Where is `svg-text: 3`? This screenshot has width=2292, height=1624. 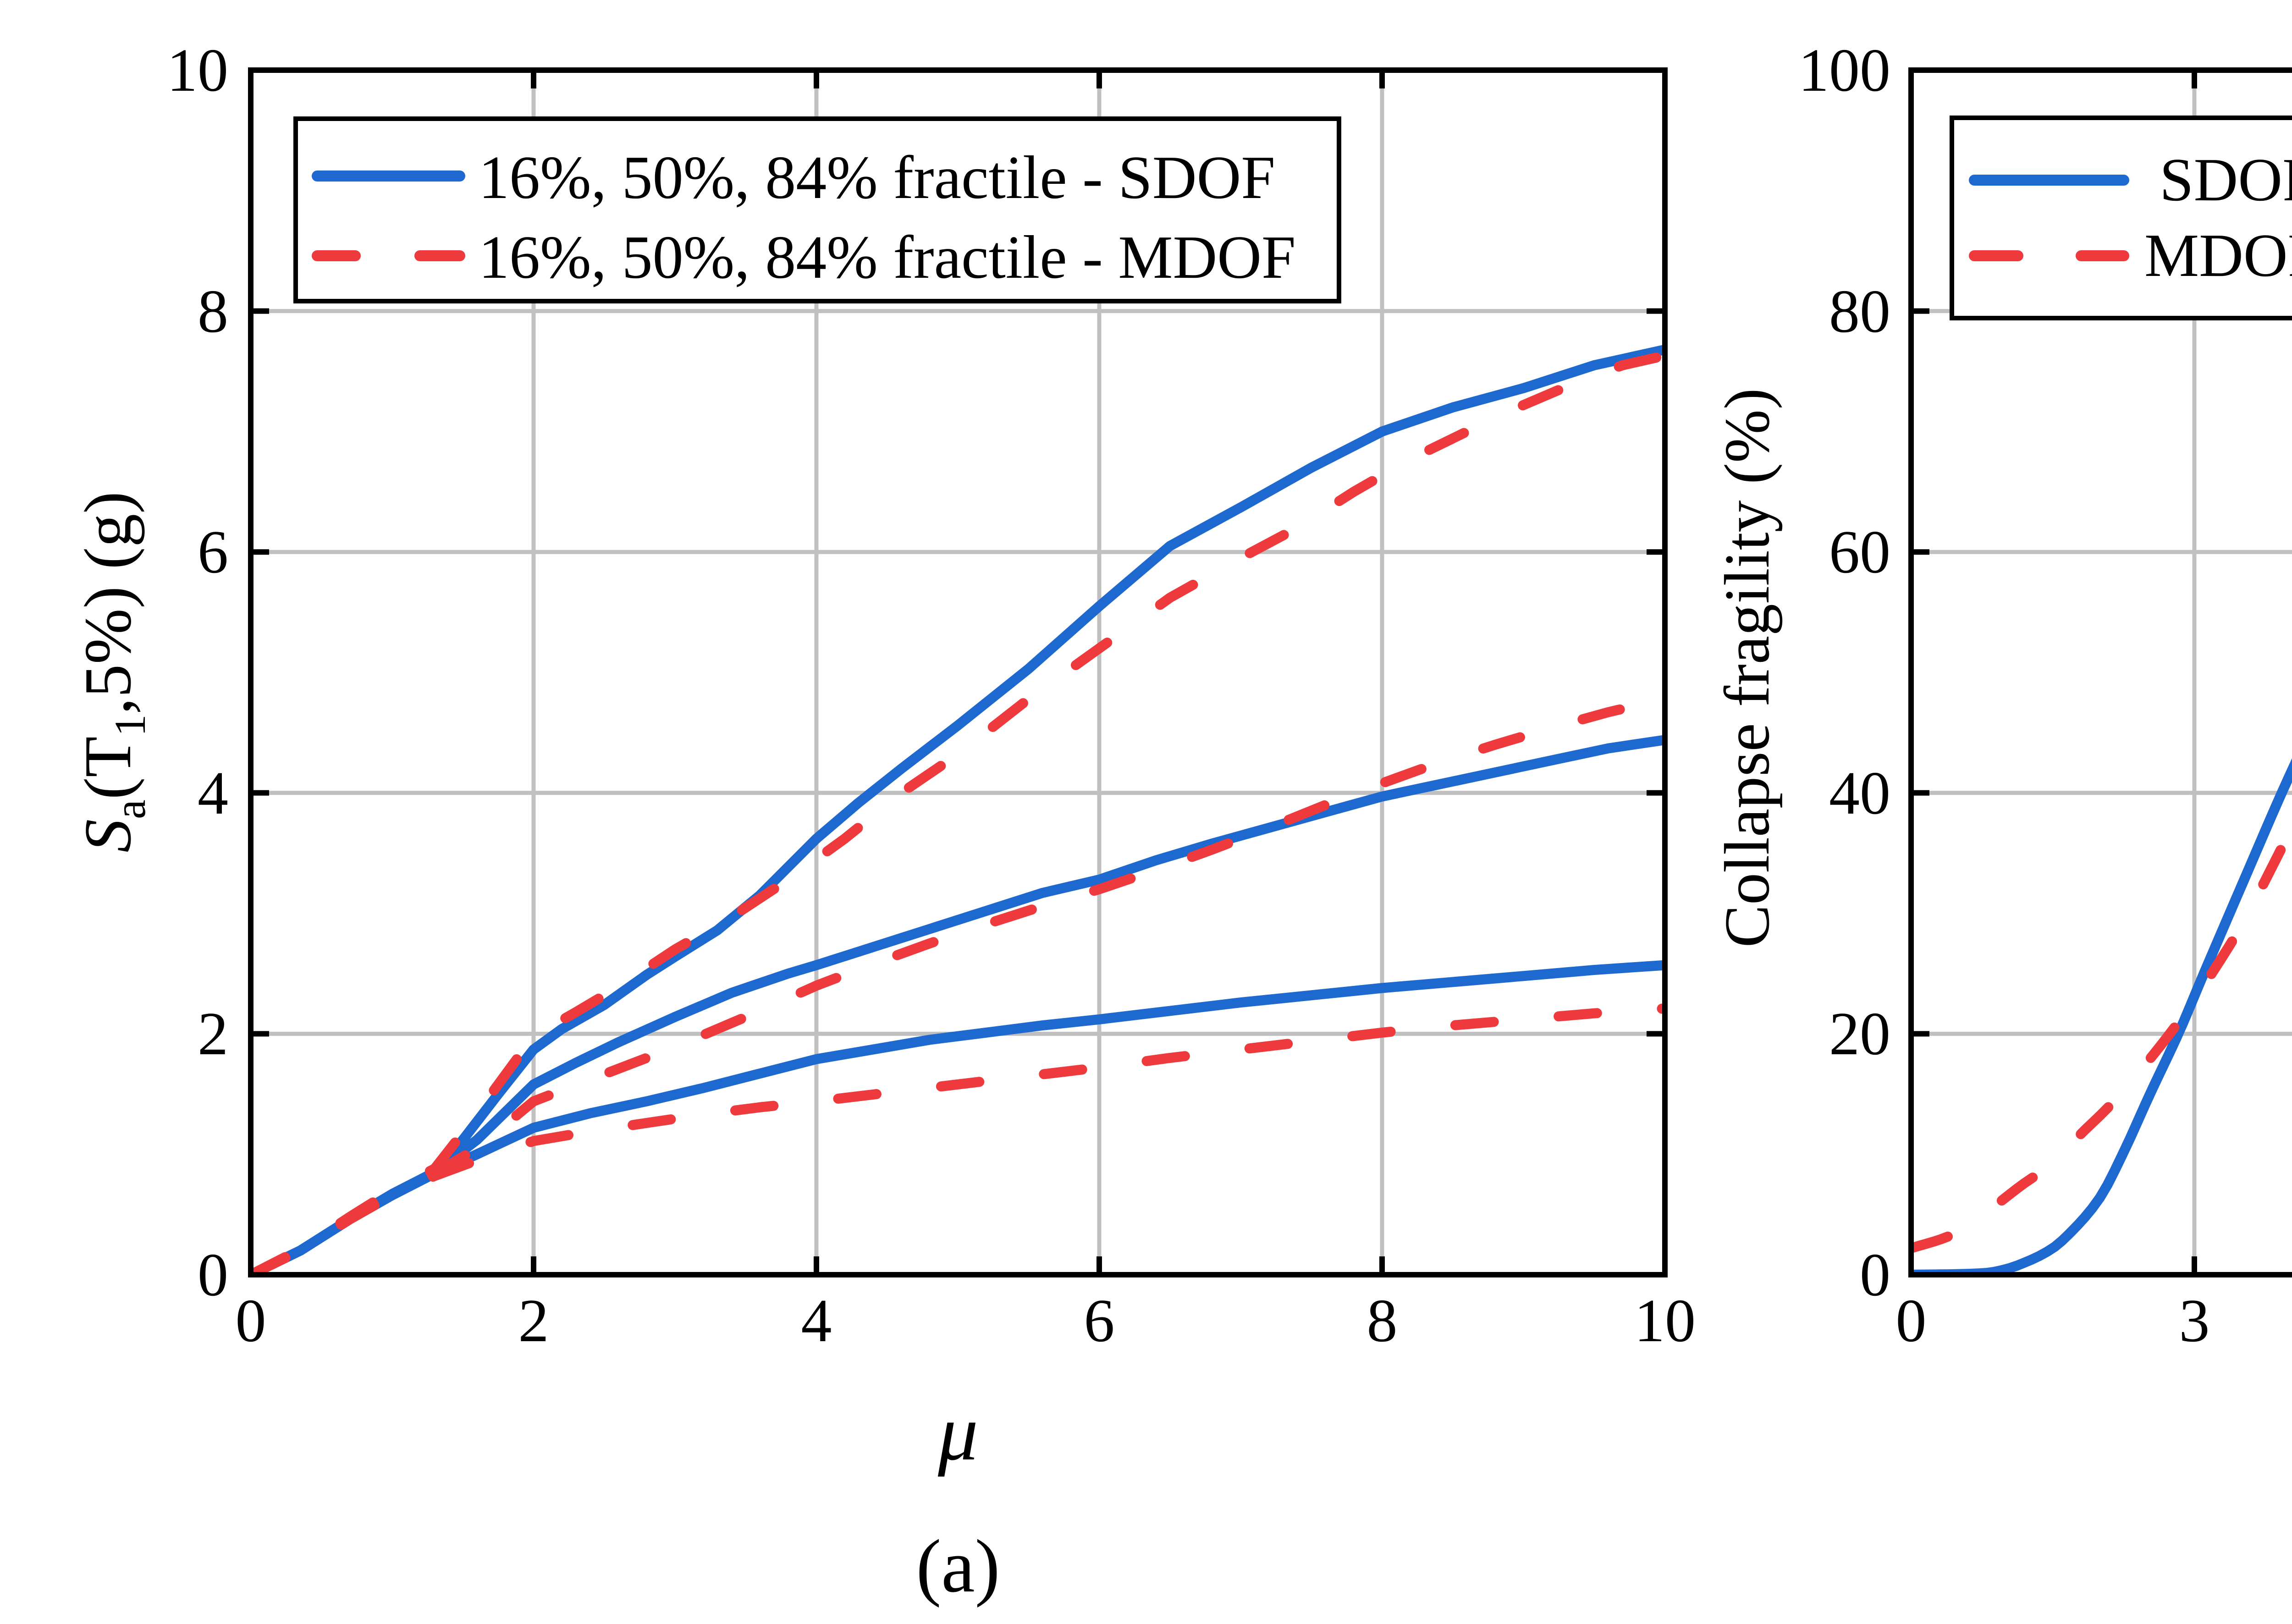 svg-text: 3 is located at coordinates (2194, 1320).